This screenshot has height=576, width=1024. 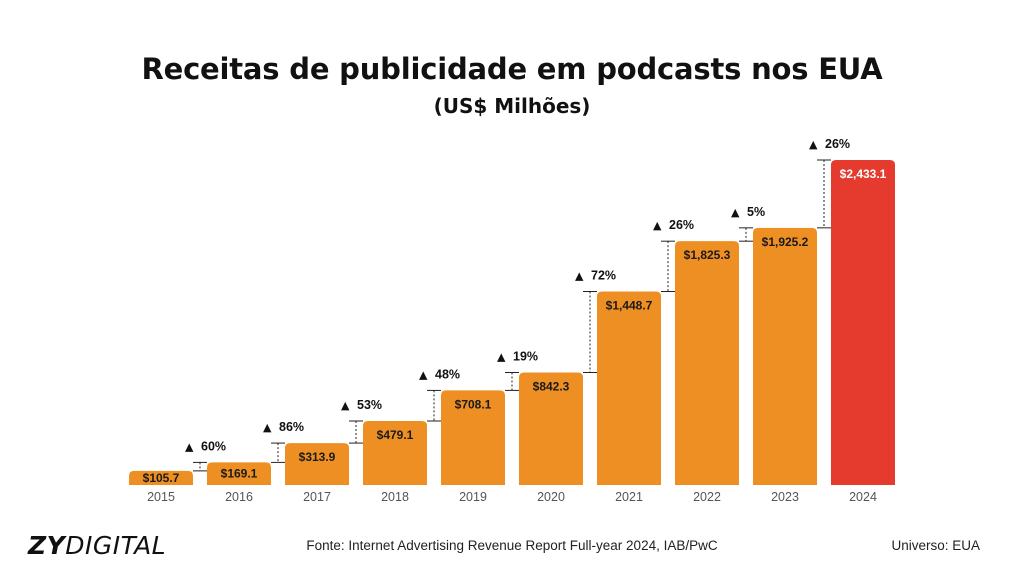 I want to click on chart-subtitle: (US$ Milhões), so click(x=512, y=106).